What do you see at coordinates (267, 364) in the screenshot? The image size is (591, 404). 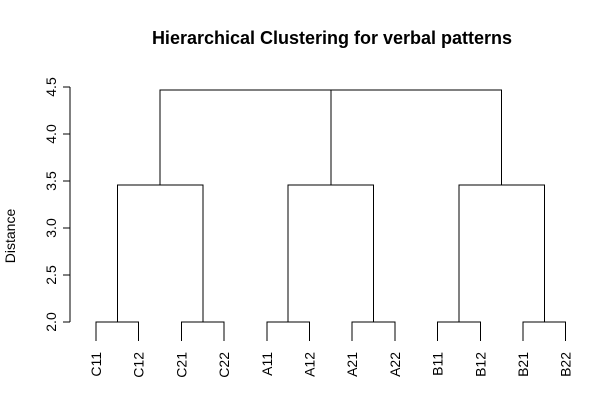 I see `leaf-label: A11` at bounding box center [267, 364].